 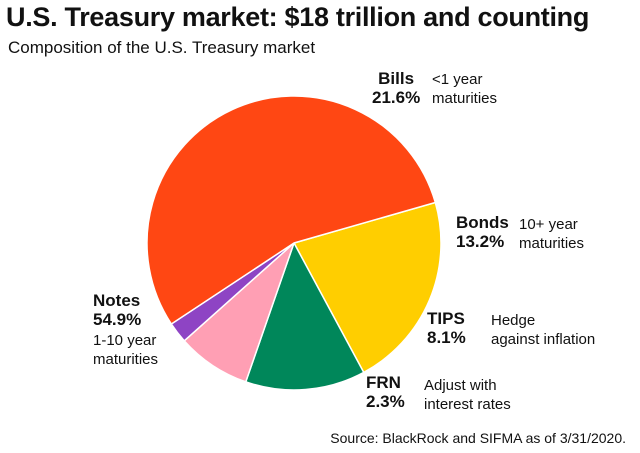 I want to click on label-bills-name: Bills, so click(x=396, y=78).